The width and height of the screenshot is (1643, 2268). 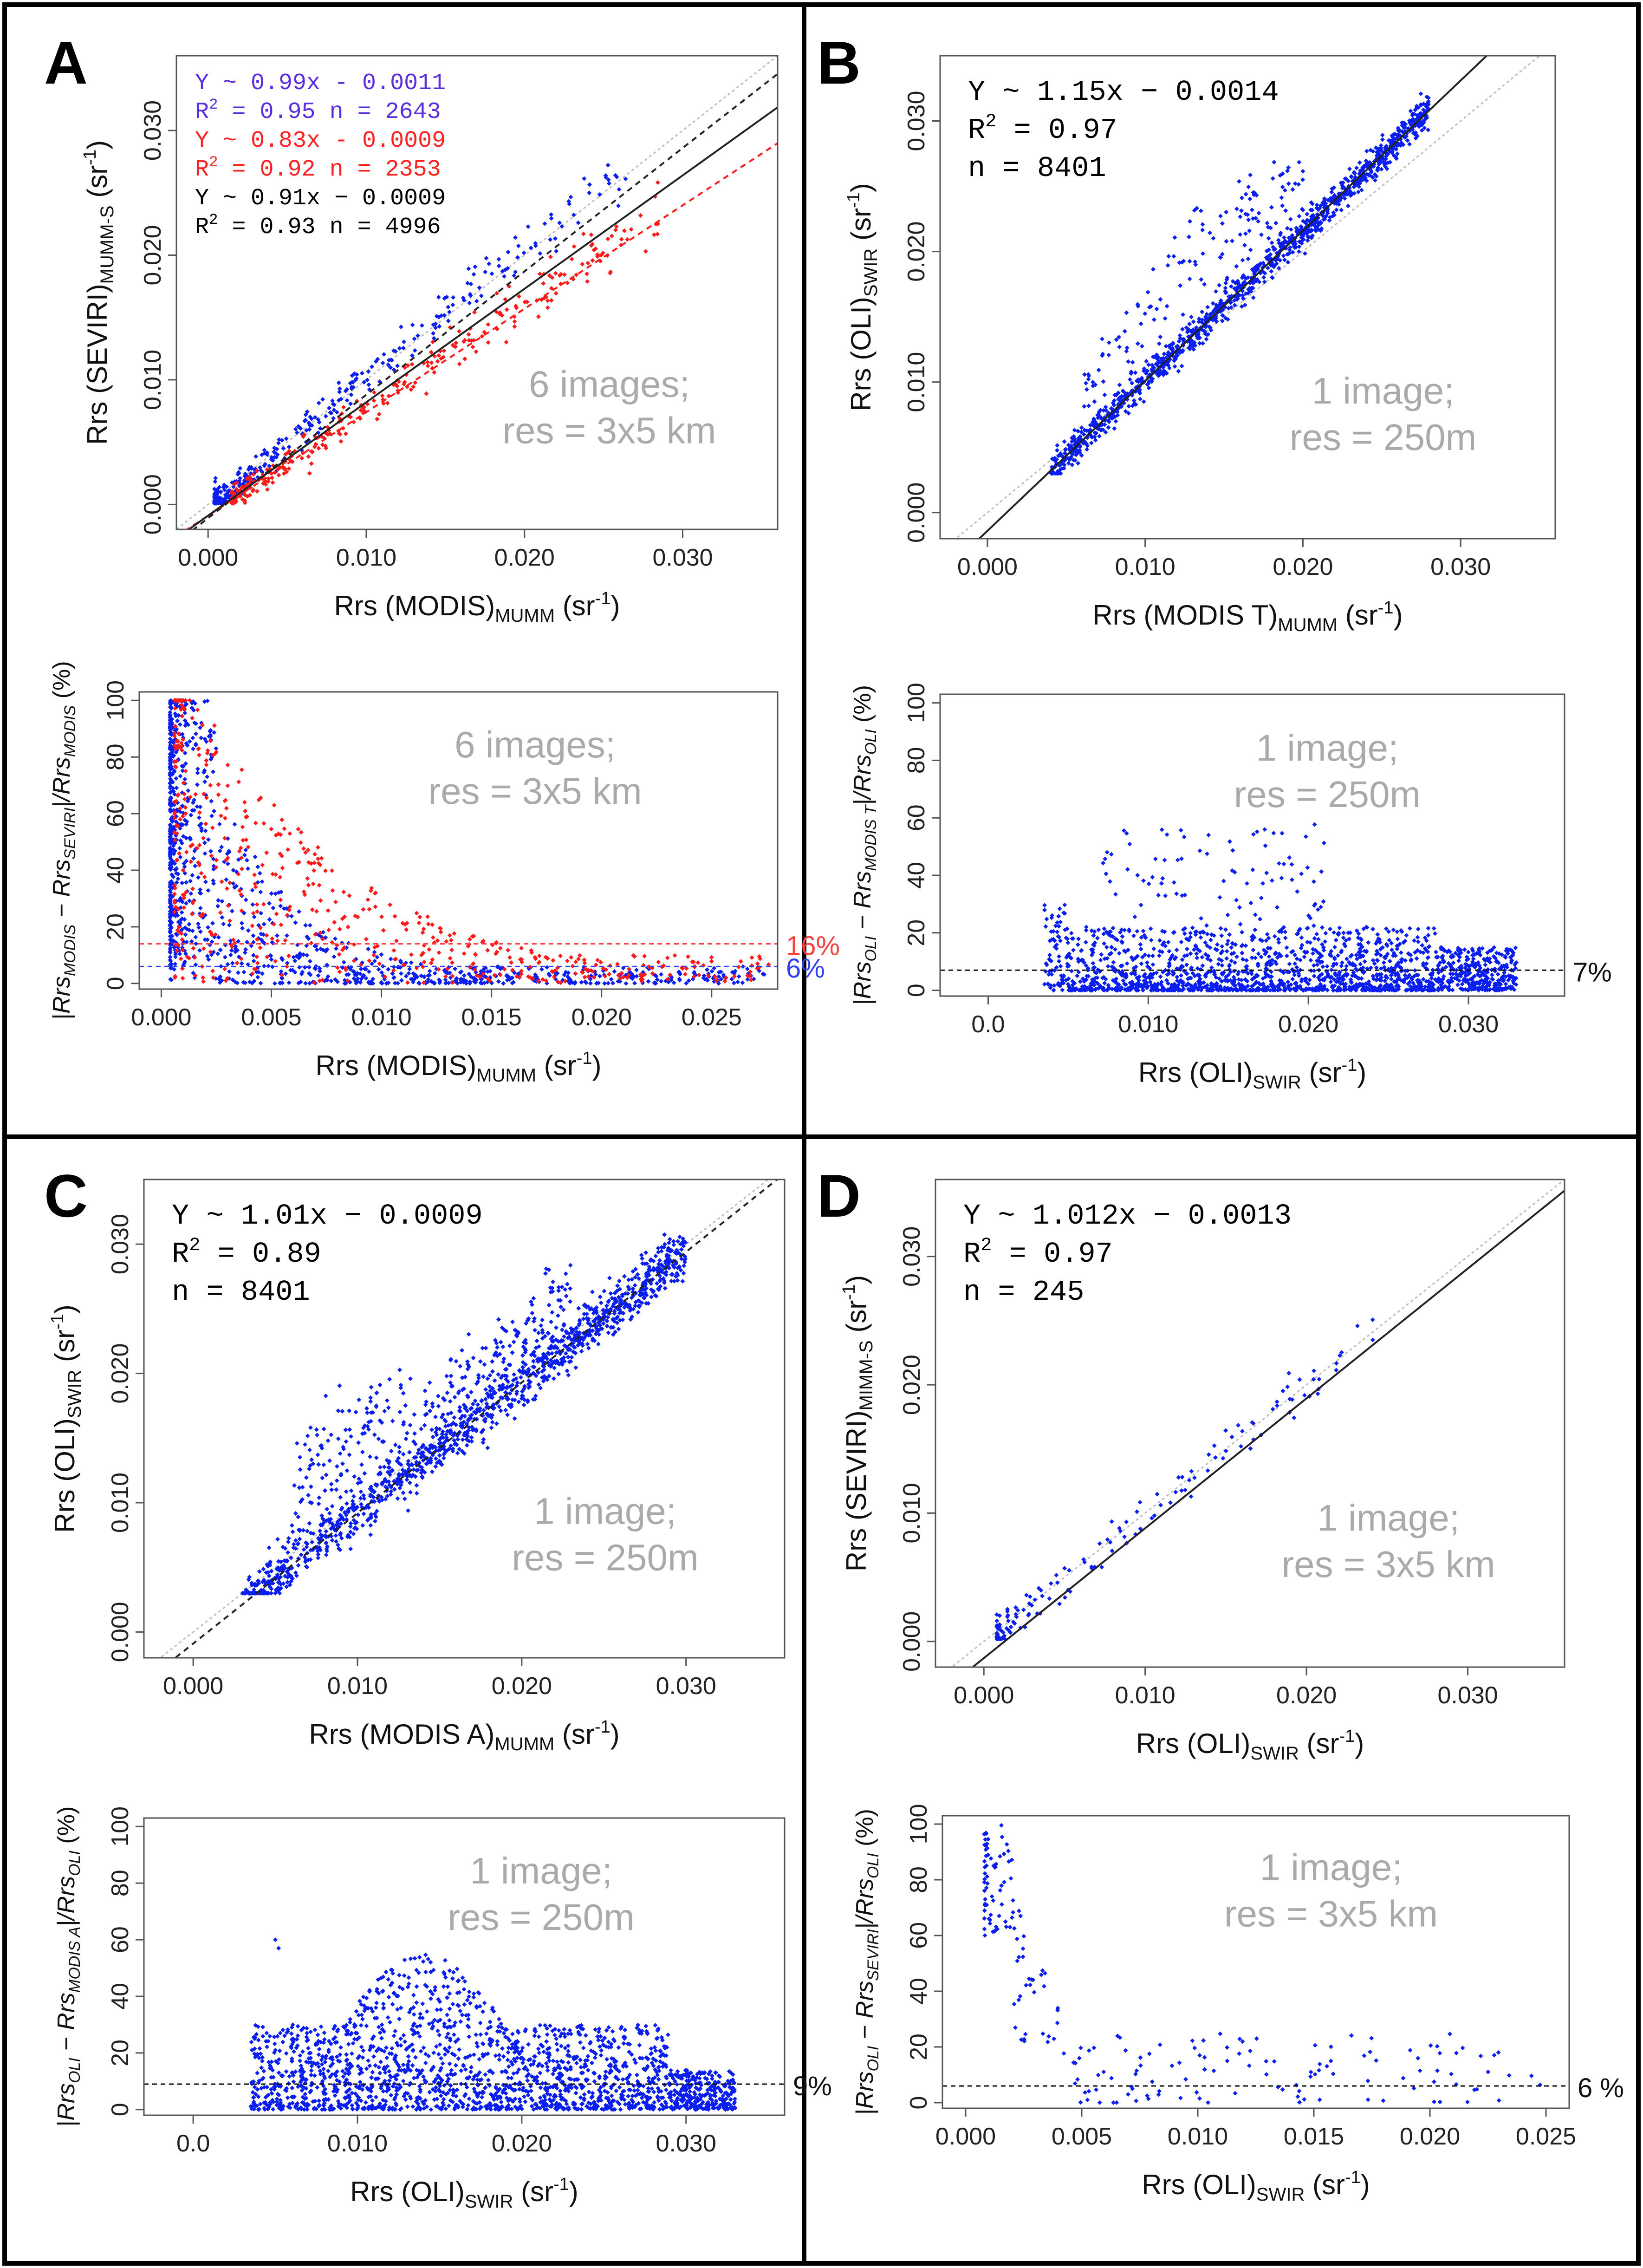 I want to click on y-axis-label: Rrs (OLI)SWIR (sr-1), so click(x=862, y=297).